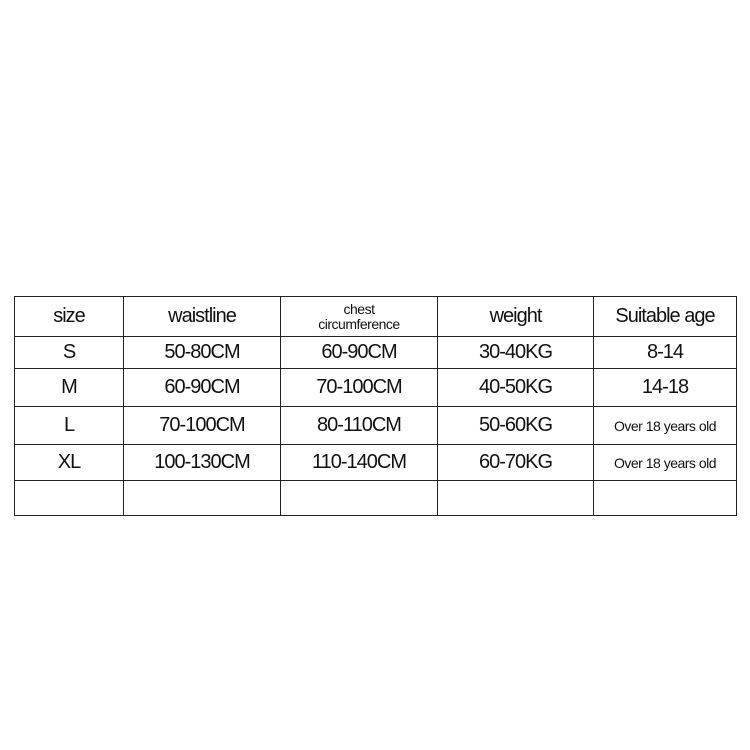 This screenshot has height=750, width=750. I want to click on table-cell: 60-70KG, so click(515, 462).